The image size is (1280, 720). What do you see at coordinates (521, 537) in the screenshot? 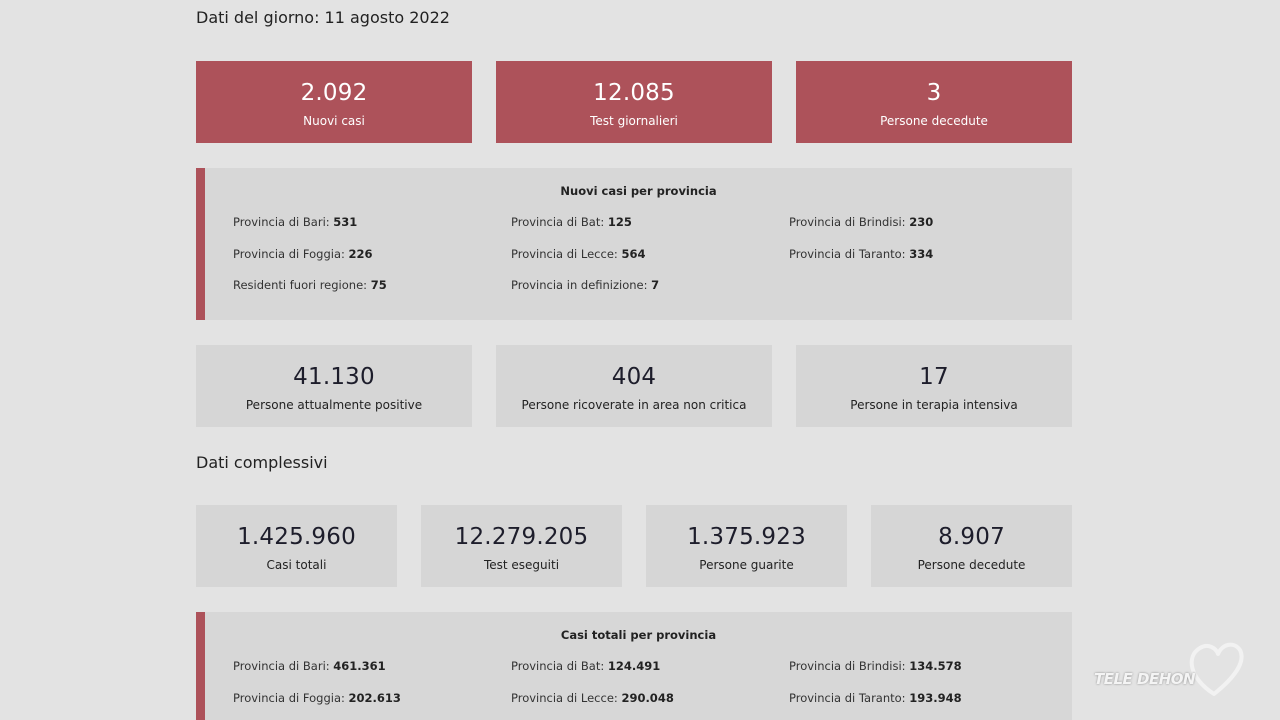
I see `total-tests-value: 12.279.205` at bounding box center [521, 537].